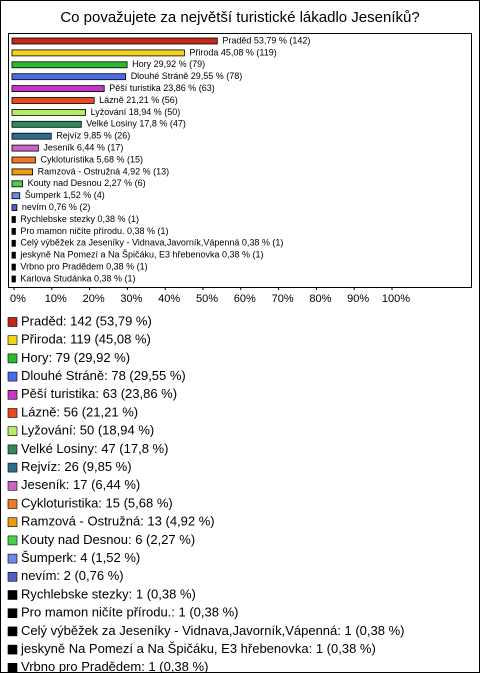 This screenshot has height=673, width=480. What do you see at coordinates (56, 207) in the screenshot?
I see `bar-label: nevím 0,76 % (2)` at bounding box center [56, 207].